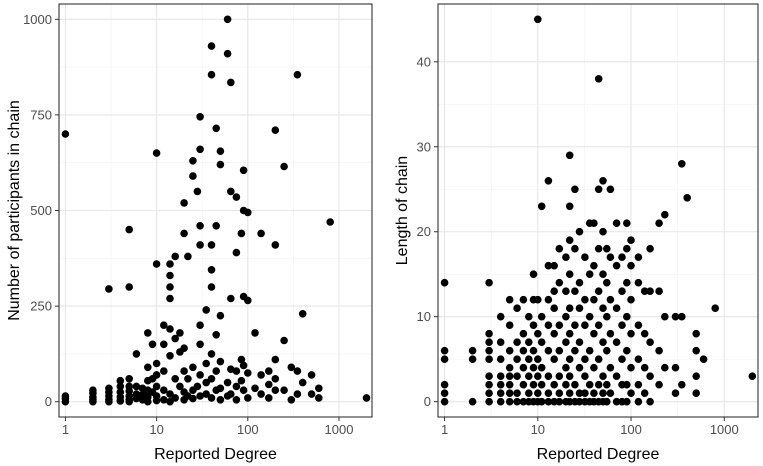  I want to click on right-x-tick-label: 1000, so click(724, 429).